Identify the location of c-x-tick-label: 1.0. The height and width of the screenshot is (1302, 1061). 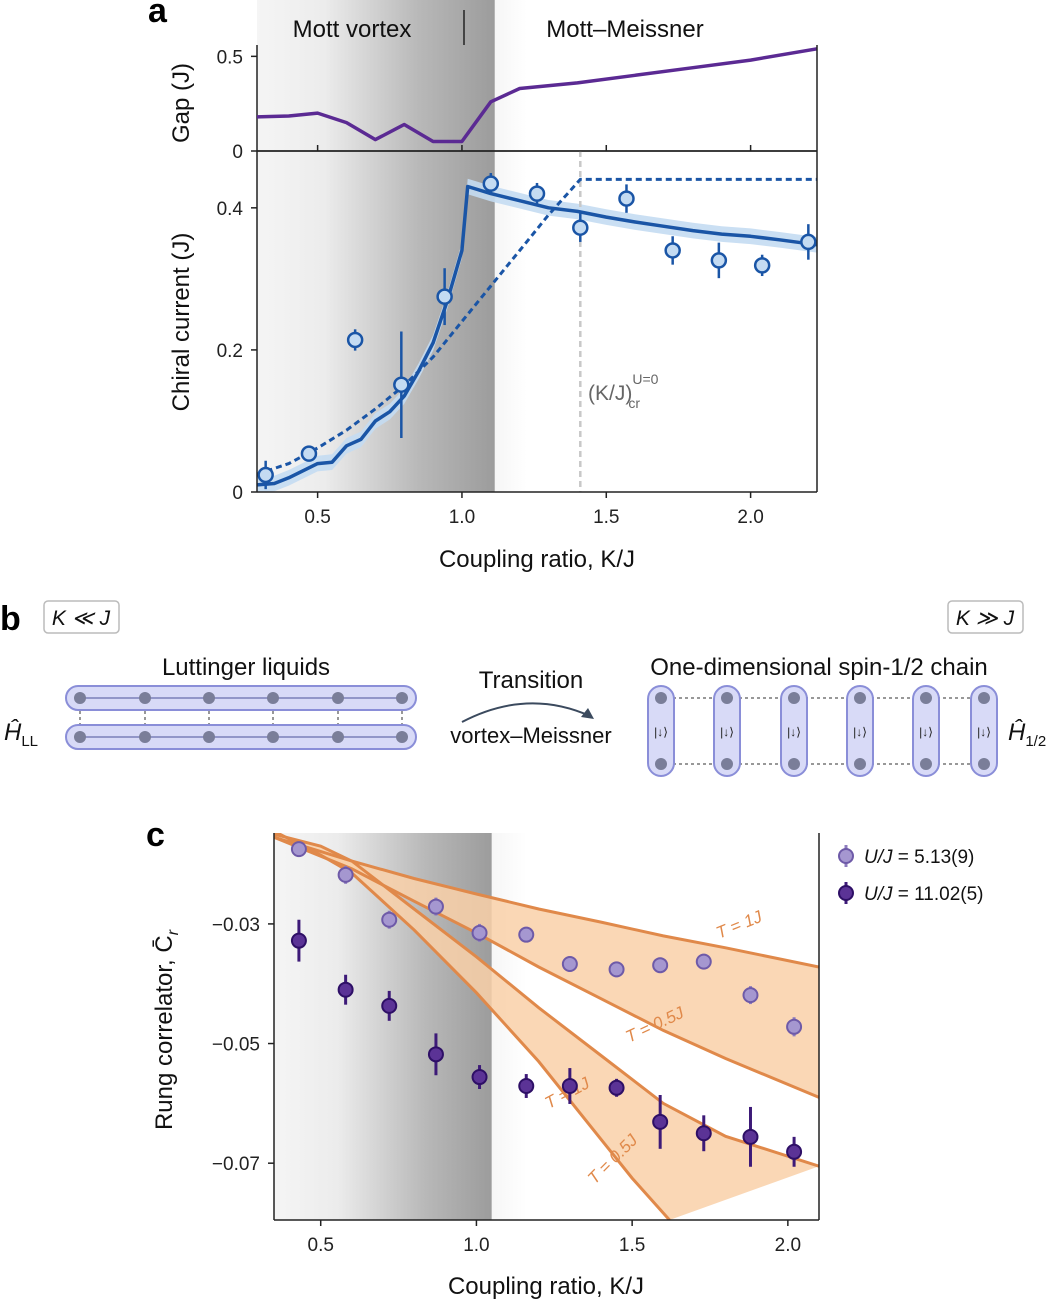
(476, 1245).